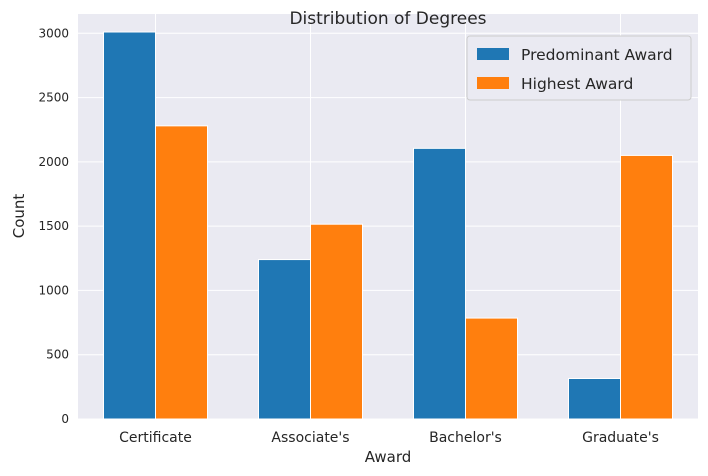  I want to click on y-tick-label: 1500, so click(53, 226).